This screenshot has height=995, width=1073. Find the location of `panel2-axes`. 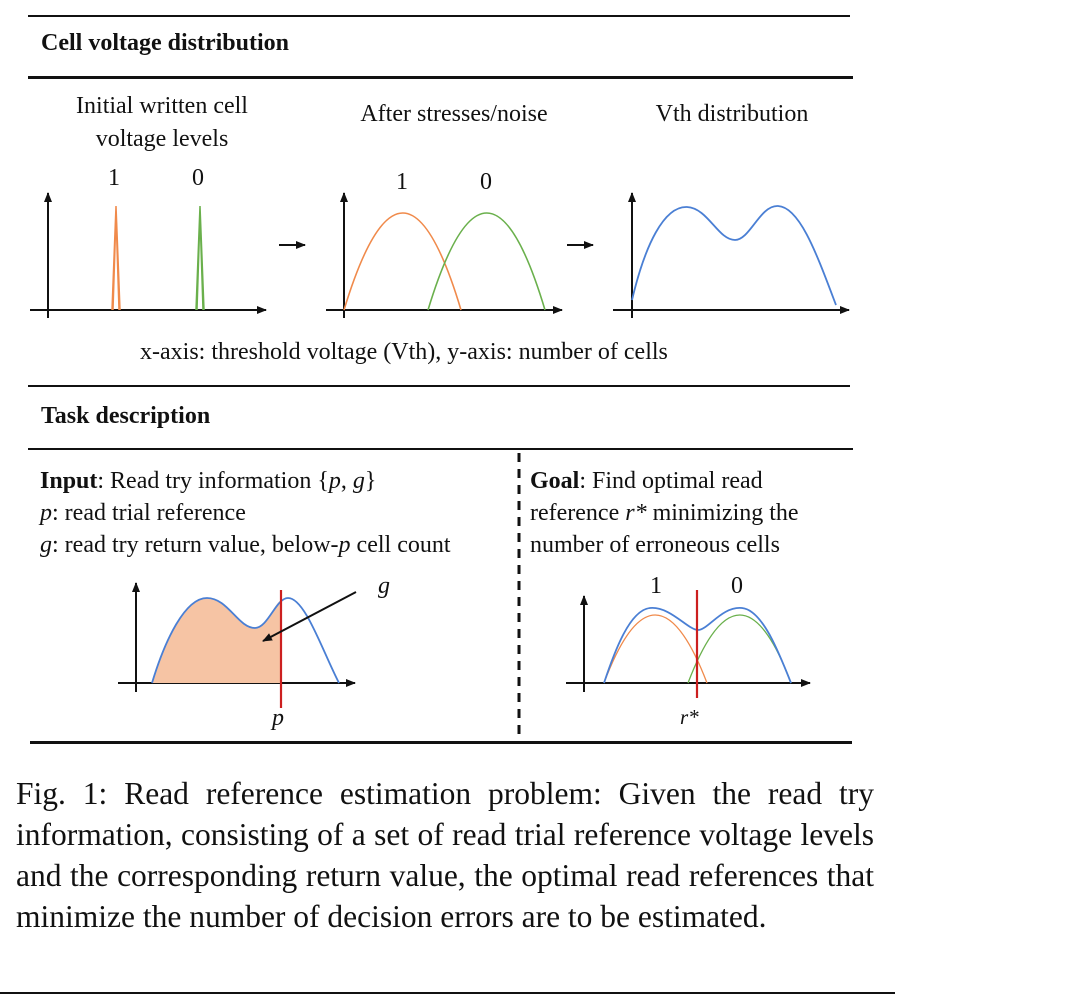

panel2-axes is located at coordinates (444, 255).